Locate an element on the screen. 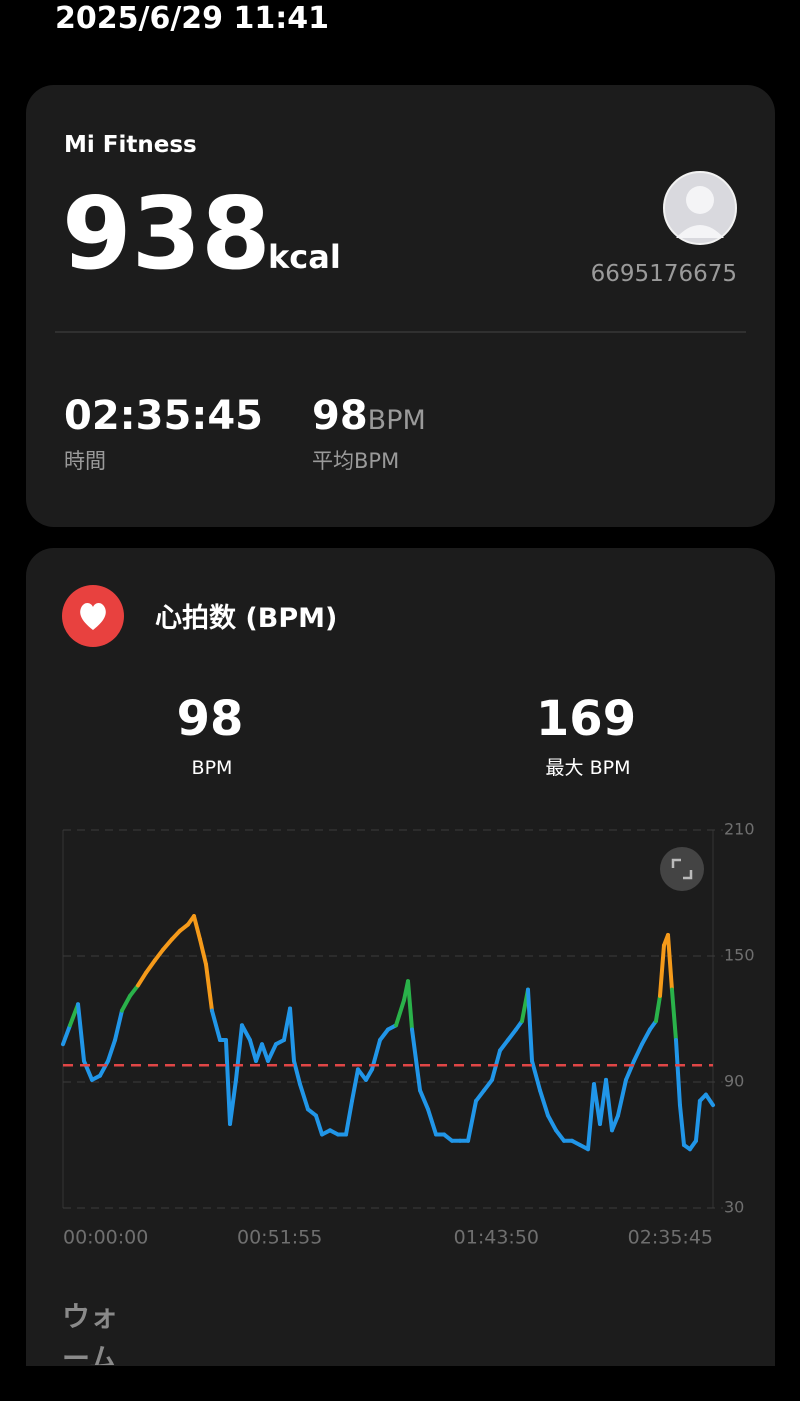  calories: 938 is located at coordinates (166, 233).